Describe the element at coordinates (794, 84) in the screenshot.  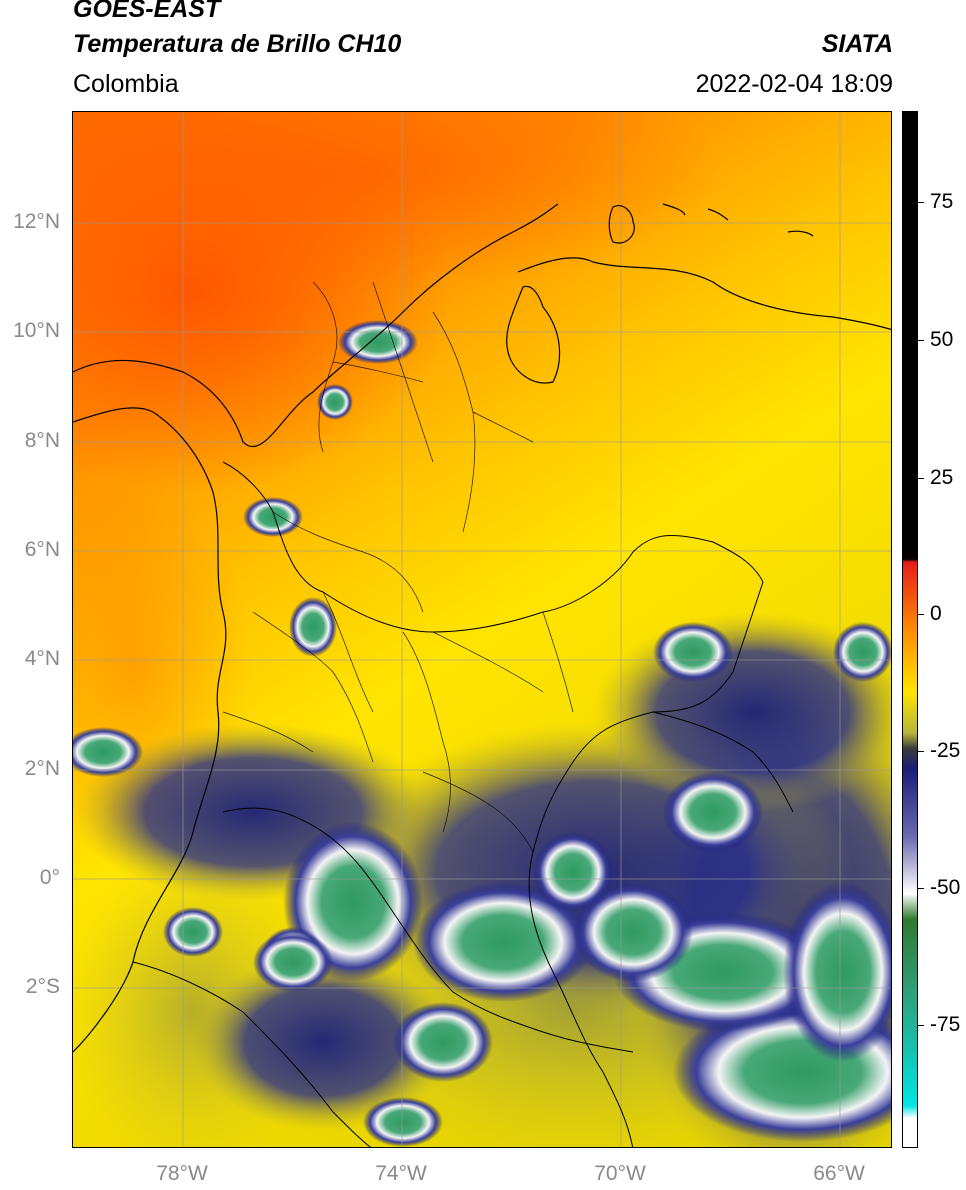
I see `datetime-label: 2022-02-04 18:09` at that location.